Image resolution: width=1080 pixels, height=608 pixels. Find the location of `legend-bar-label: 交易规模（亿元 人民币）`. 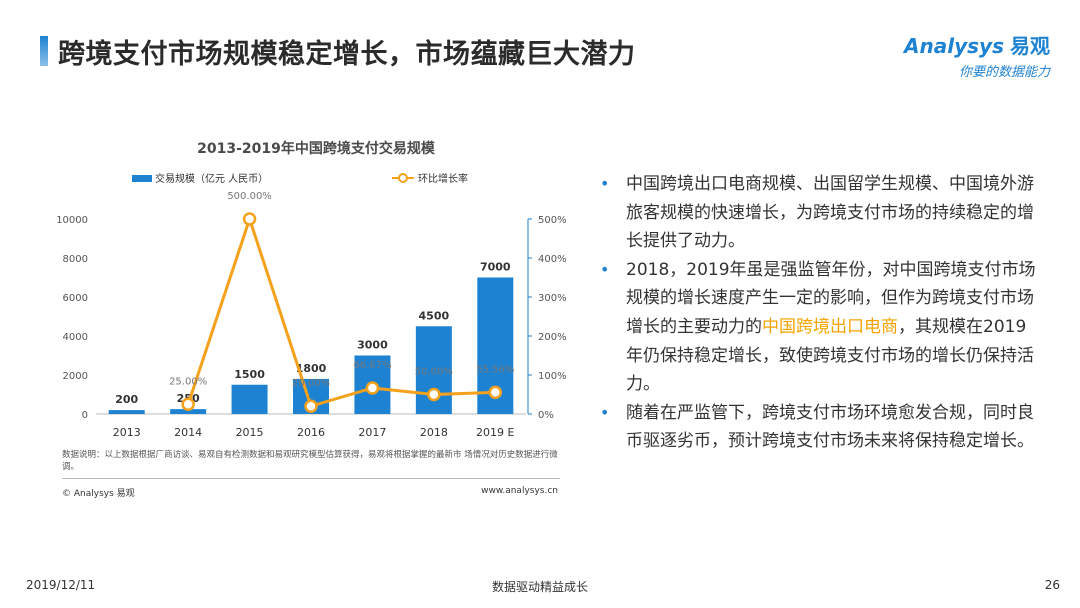

legend-bar-label: 交易规模（亿元 人民币） is located at coordinates (211, 178).